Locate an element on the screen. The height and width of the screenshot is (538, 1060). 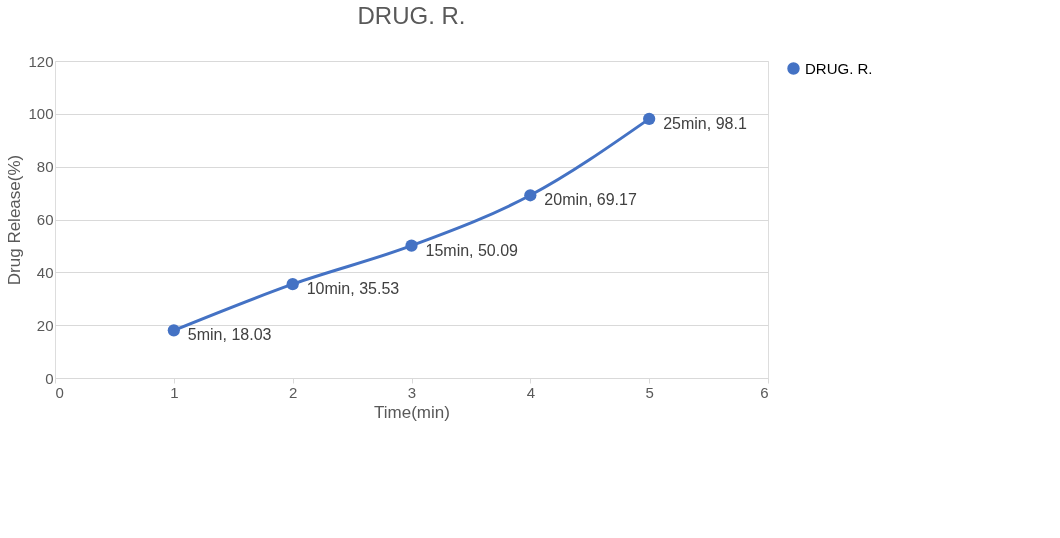
x-tick-label: 4 is located at coordinates (531, 392).